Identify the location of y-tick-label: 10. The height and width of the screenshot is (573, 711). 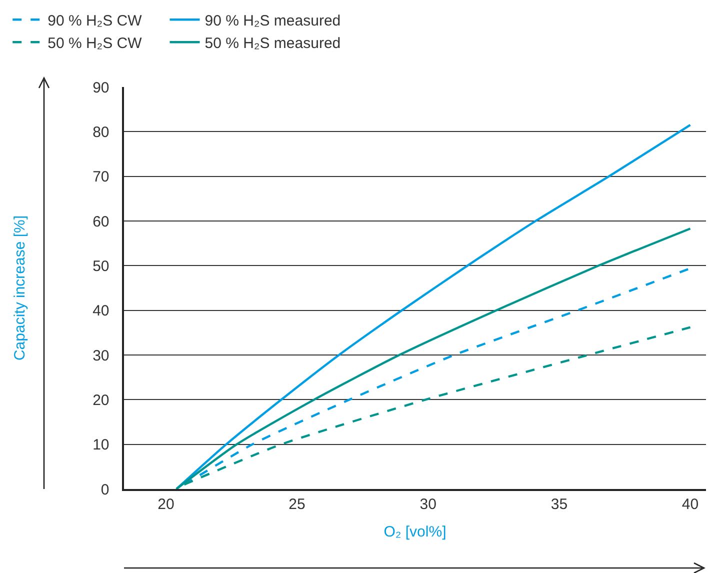
(101, 445).